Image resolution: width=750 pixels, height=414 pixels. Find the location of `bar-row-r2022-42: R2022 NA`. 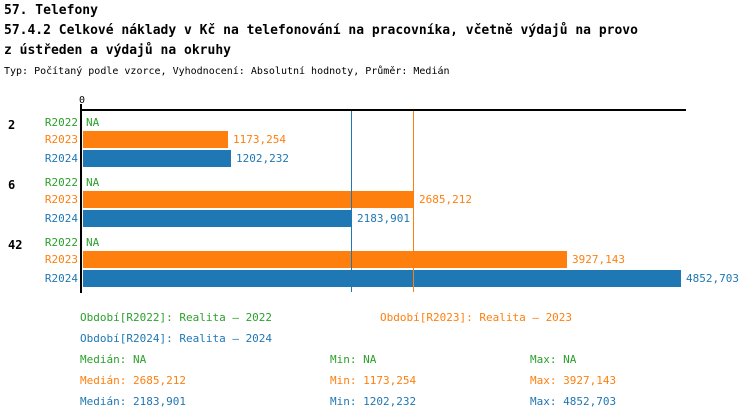

bar-row-r2022-42: R2022 NA is located at coordinates (49, 242).